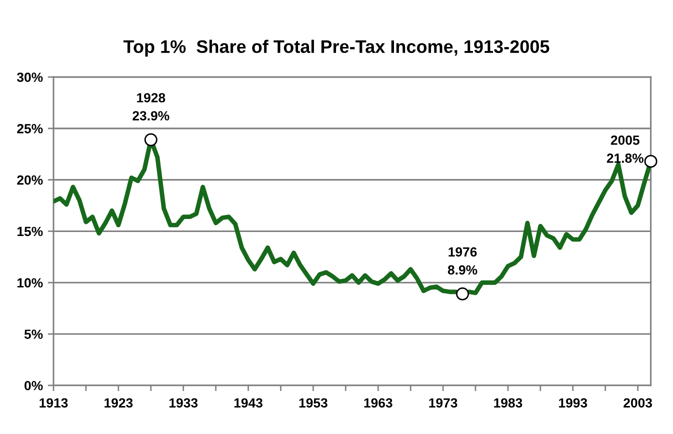 Image resolution: width=673 pixels, height=434 pixels. I want to click on x-tick-label: 1963, so click(378, 403).